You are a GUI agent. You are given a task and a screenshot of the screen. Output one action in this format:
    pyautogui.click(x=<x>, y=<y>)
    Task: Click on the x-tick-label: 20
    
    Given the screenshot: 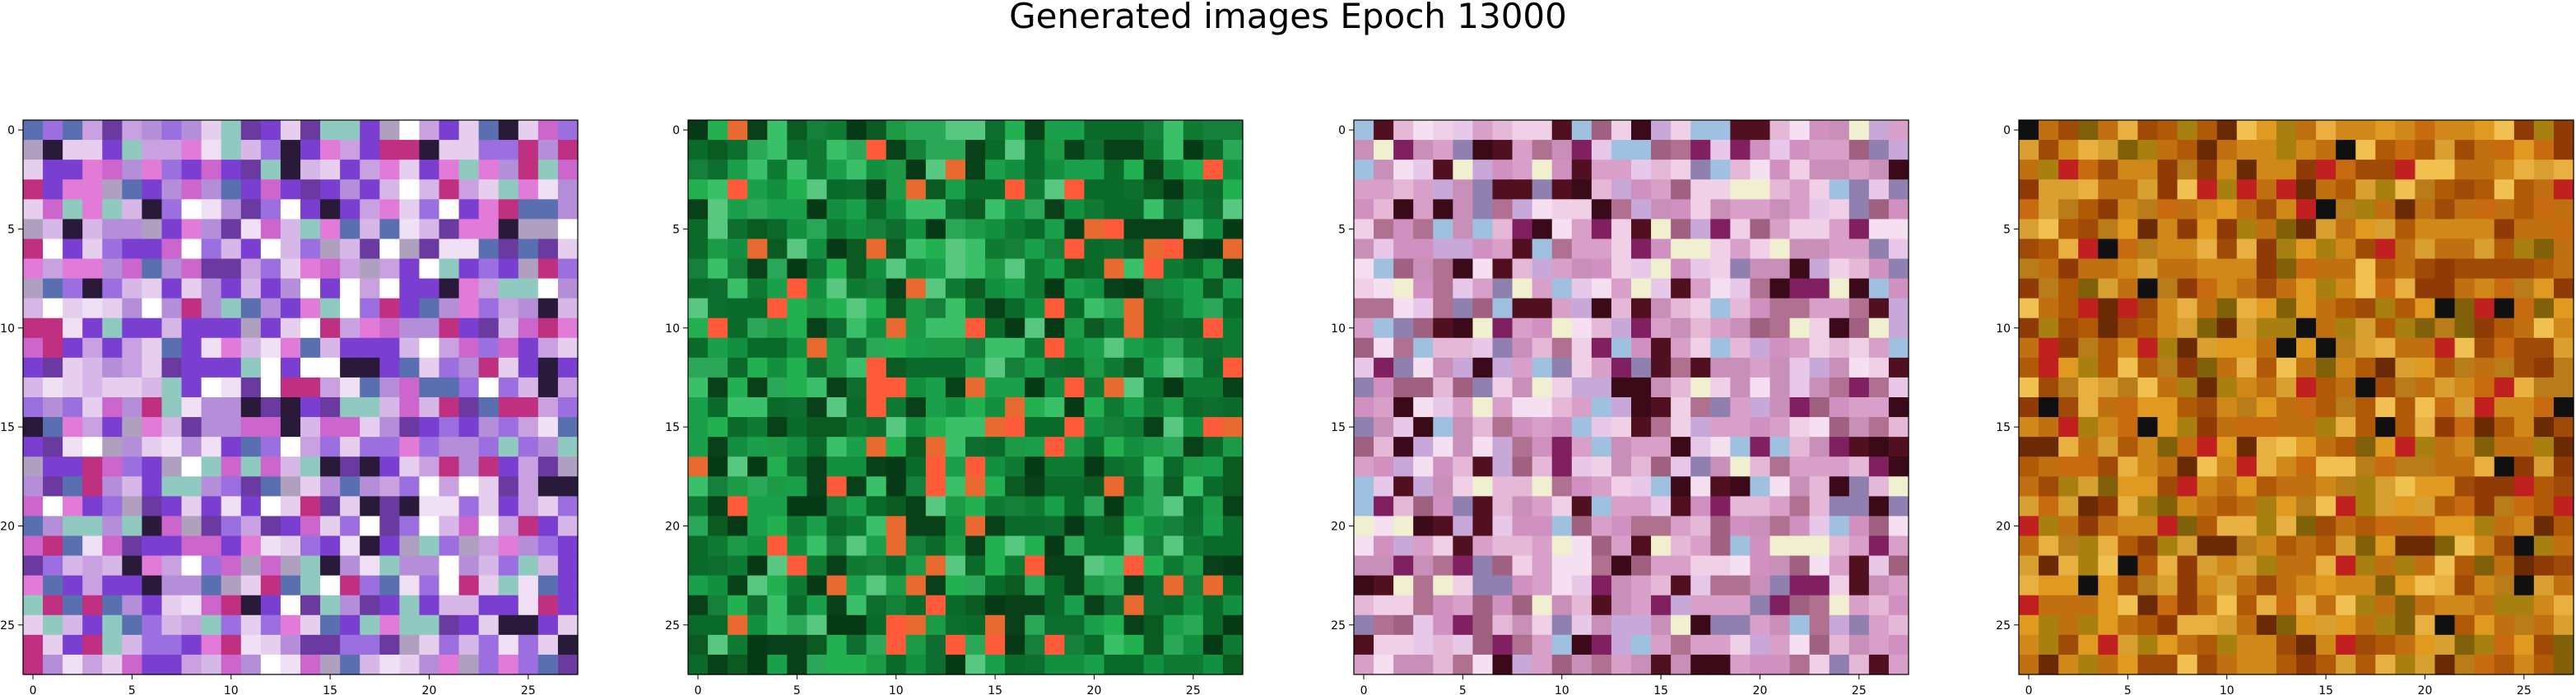 What is the action you would take?
    pyautogui.click(x=1760, y=689)
    